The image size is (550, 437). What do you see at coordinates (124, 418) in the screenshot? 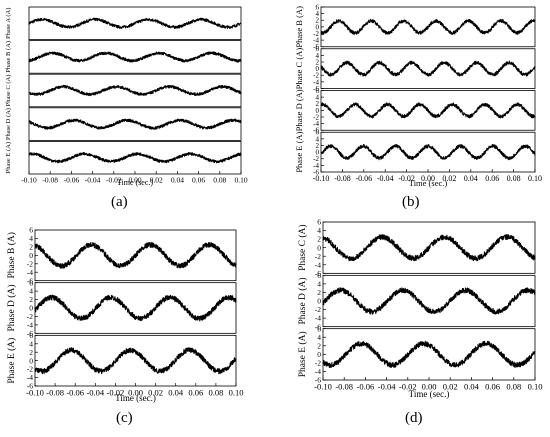
I see `caption-c: (c)` at bounding box center [124, 418].